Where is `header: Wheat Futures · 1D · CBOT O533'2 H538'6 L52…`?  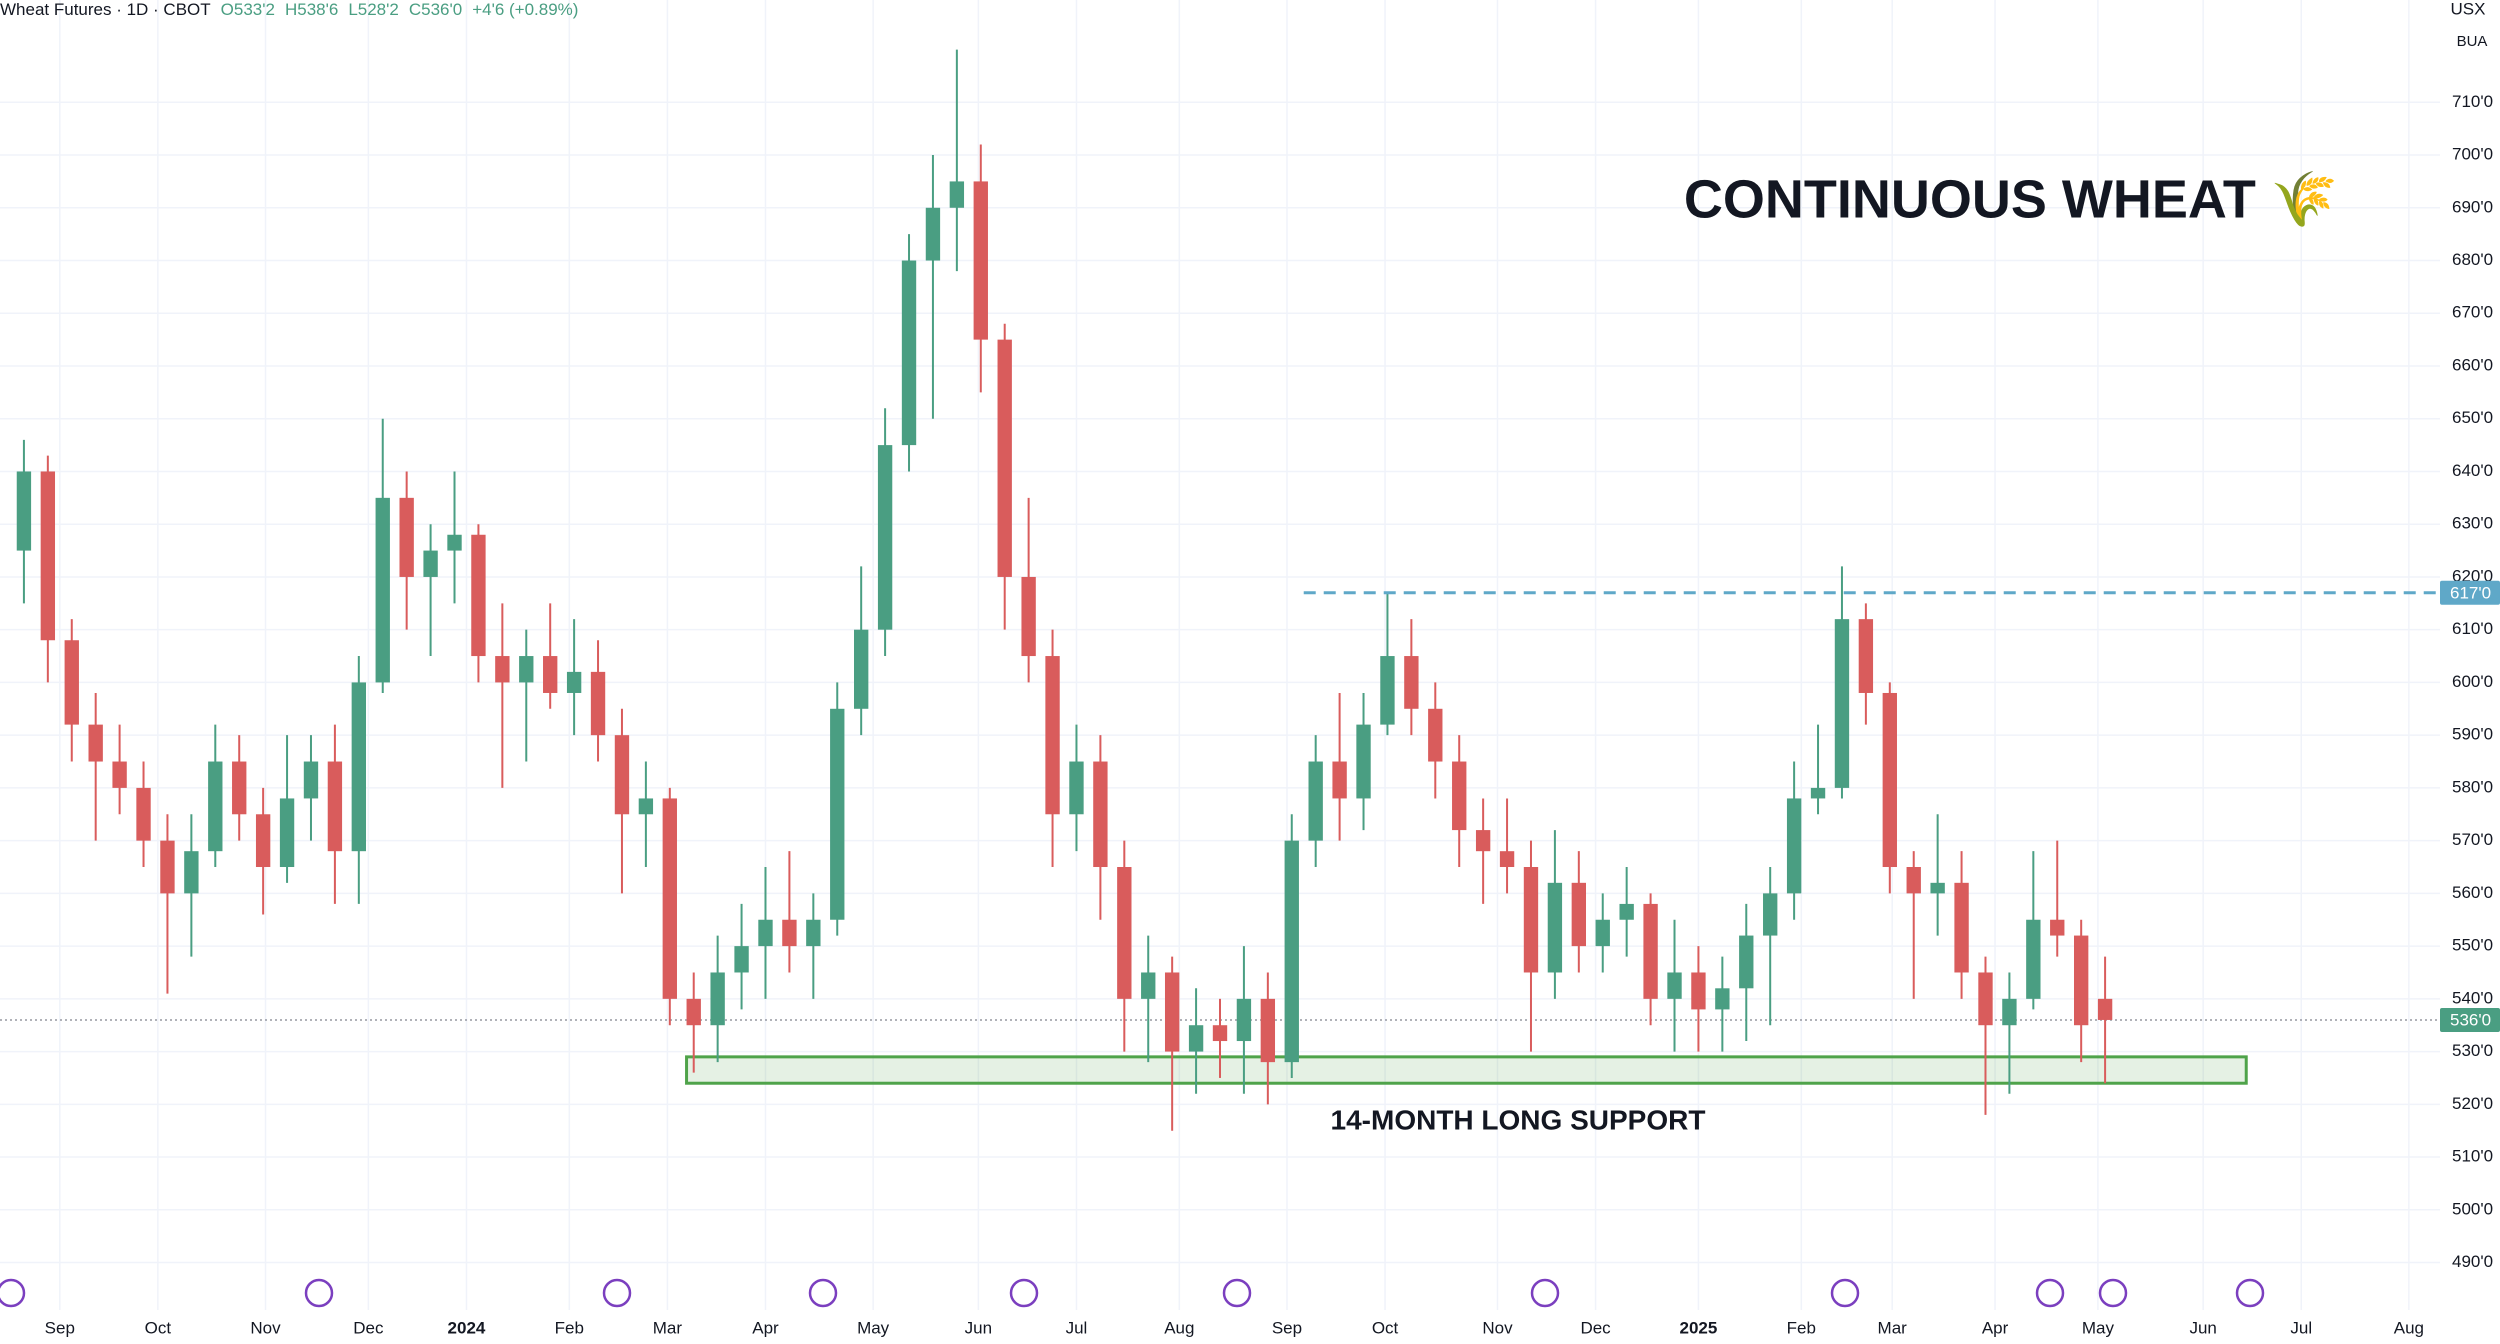 header: Wheat Futures · 1D · CBOT O533'2 H538'6 L52… is located at coordinates (289, 10).